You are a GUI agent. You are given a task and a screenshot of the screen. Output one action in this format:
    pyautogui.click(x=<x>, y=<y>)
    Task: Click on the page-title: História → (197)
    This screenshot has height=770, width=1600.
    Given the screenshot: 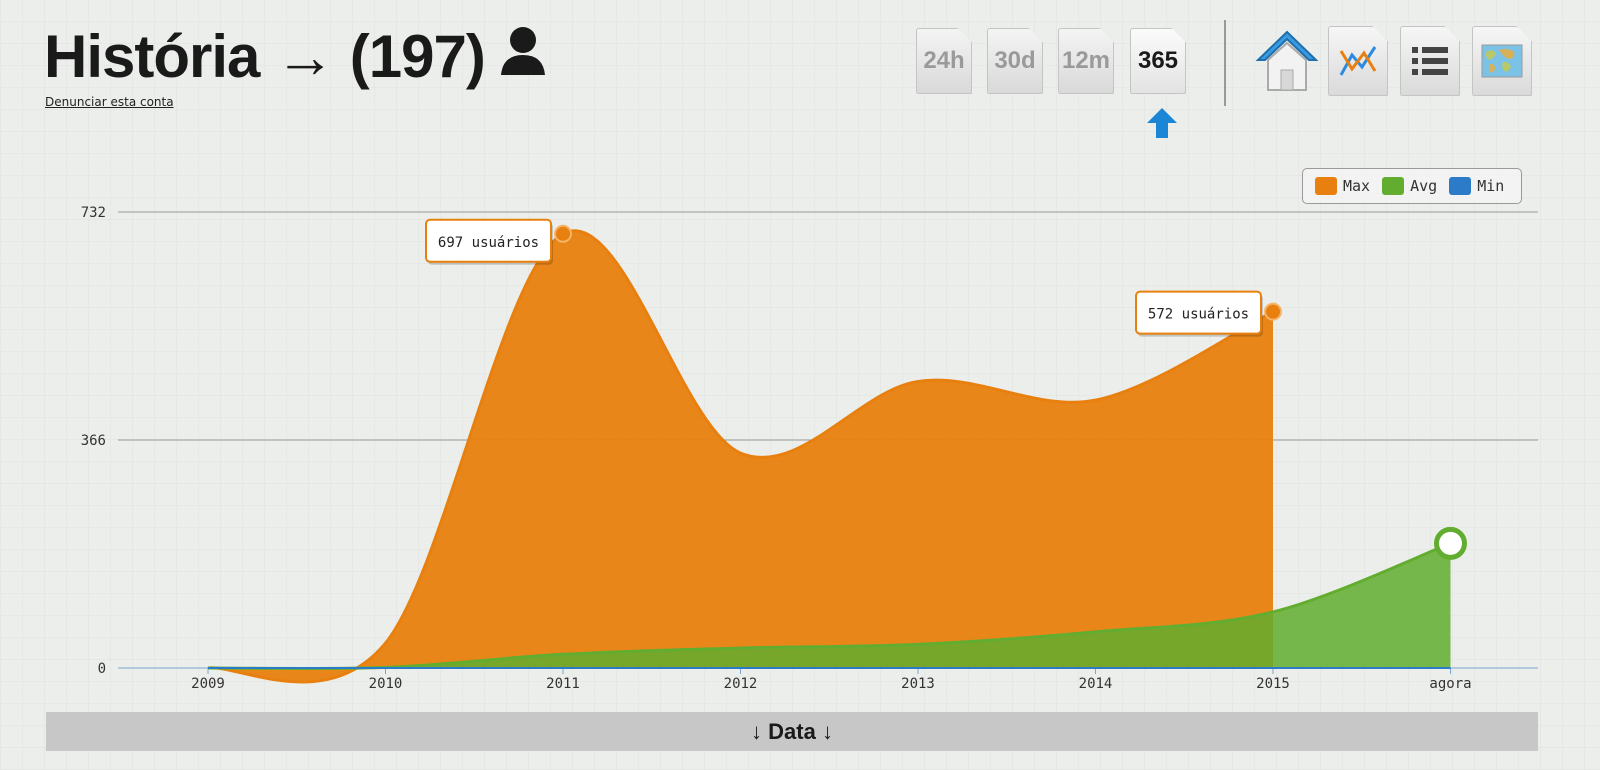 What is the action you would take?
    pyautogui.click(x=295, y=56)
    